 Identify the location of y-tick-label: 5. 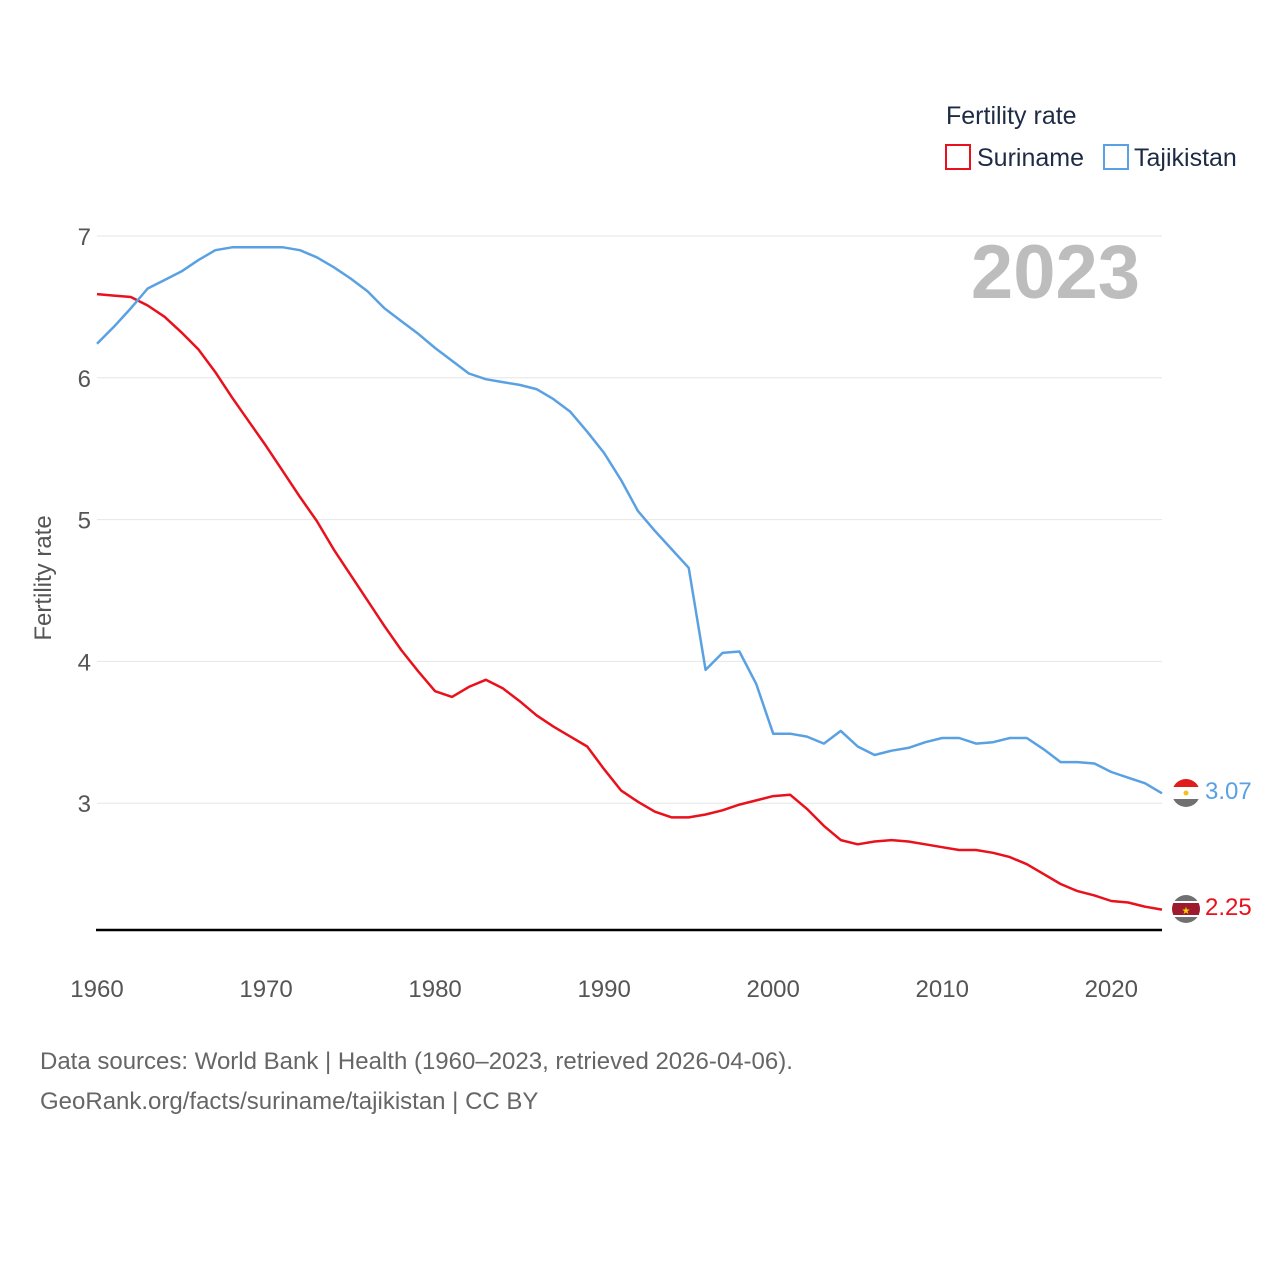
(84, 521).